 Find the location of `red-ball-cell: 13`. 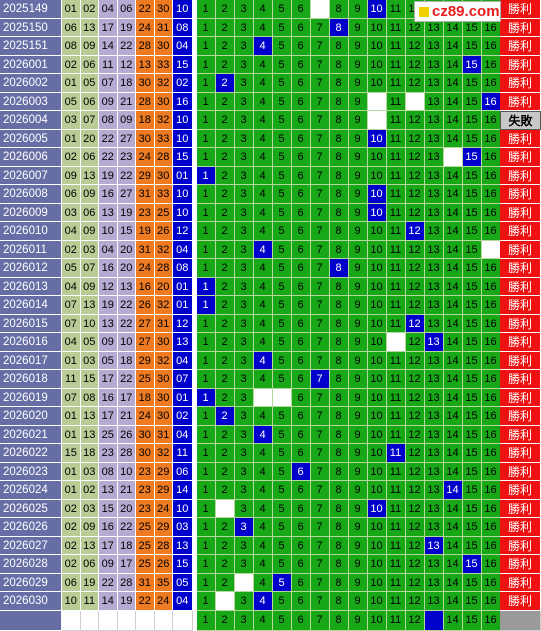

red-ball-cell: 13 is located at coordinates (108, 213).